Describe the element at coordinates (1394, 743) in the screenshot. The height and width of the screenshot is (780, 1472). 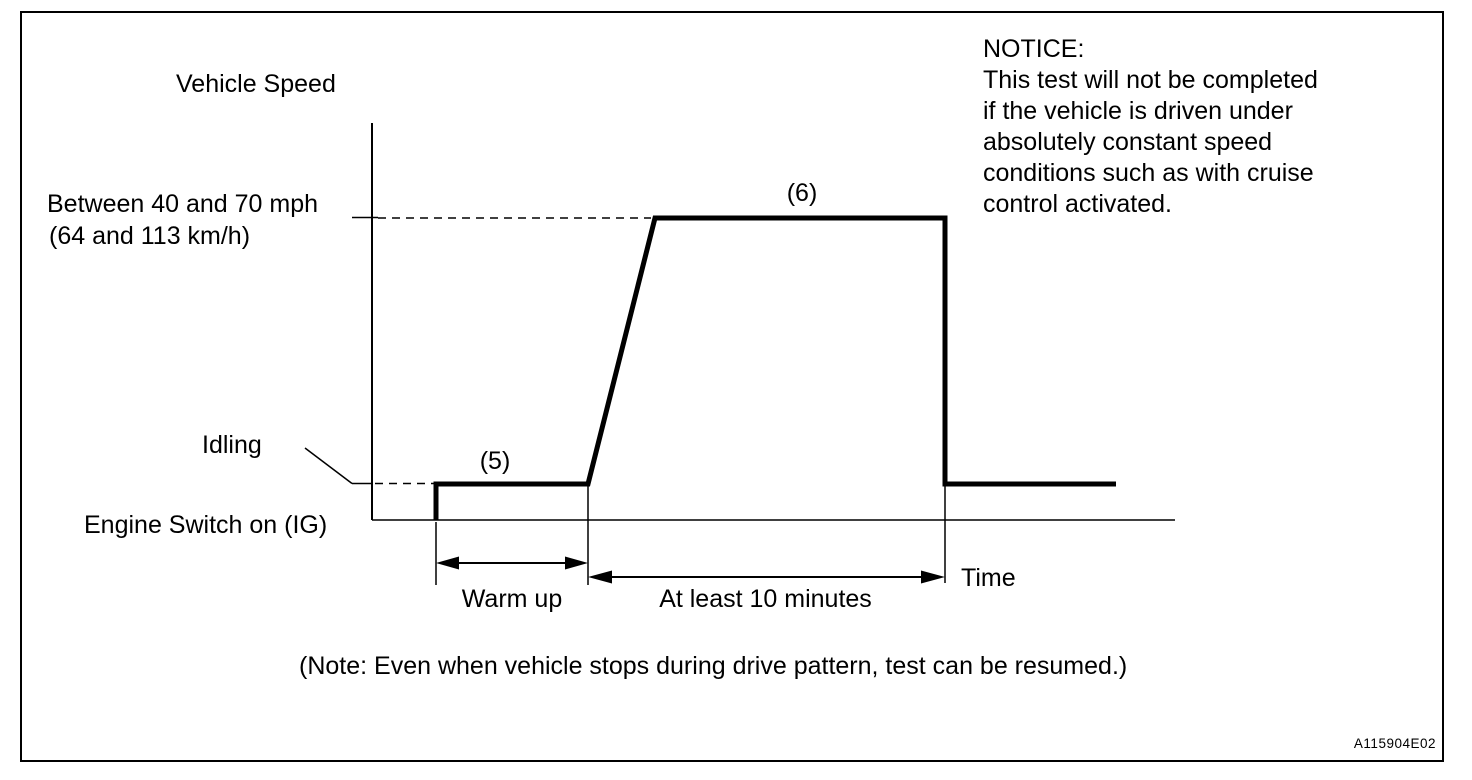
I see `figure-code: A115904E02` at that location.